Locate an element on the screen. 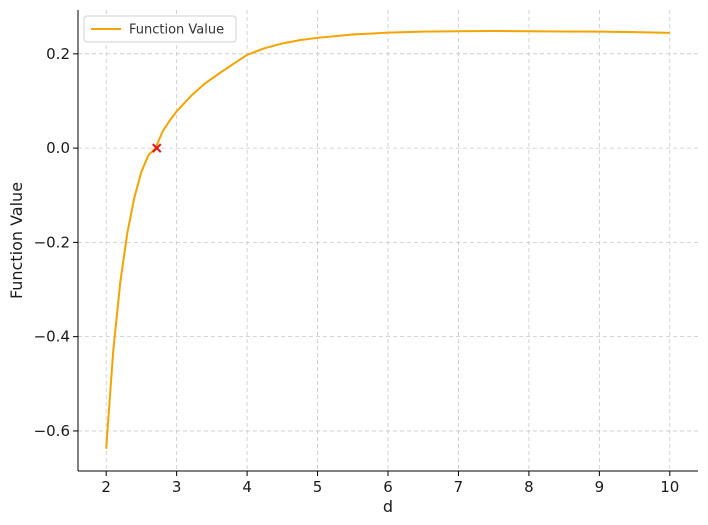  x-tick-label: 5 is located at coordinates (318, 487).